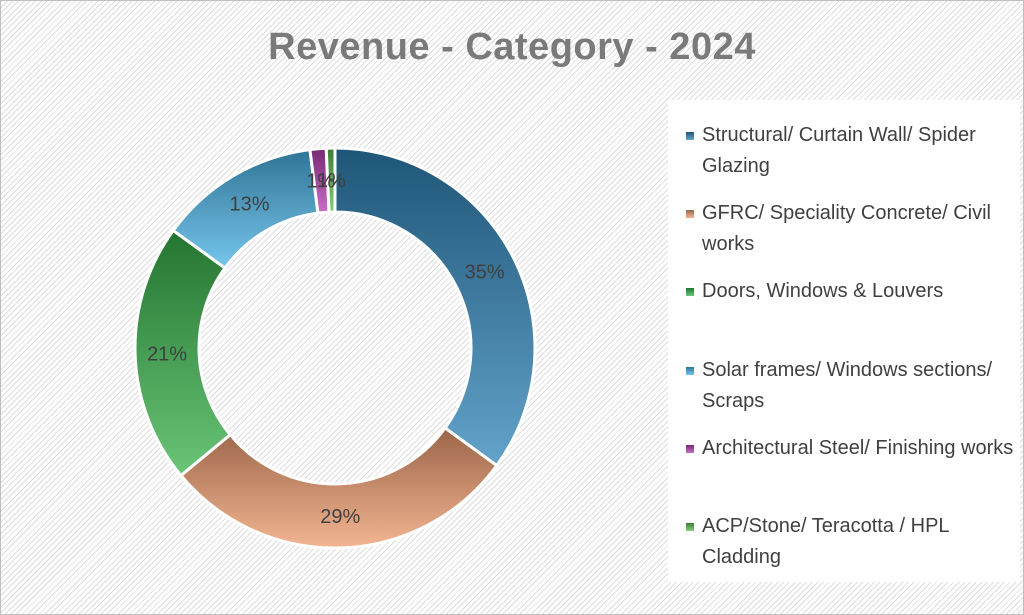 The width and height of the screenshot is (1024, 615). I want to click on data-label-doors: 21%, so click(167, 354).